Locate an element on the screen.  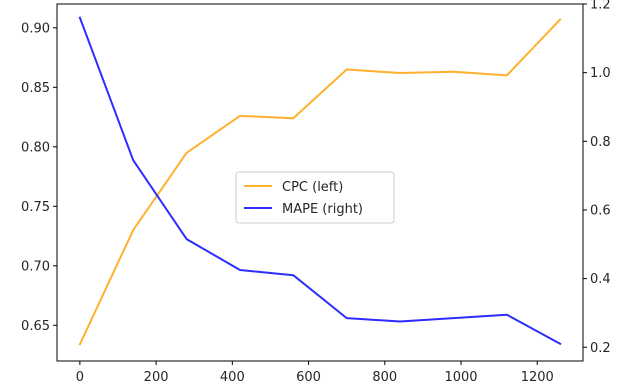
x-tick-label: 800 is located at coordinates (384, 377).